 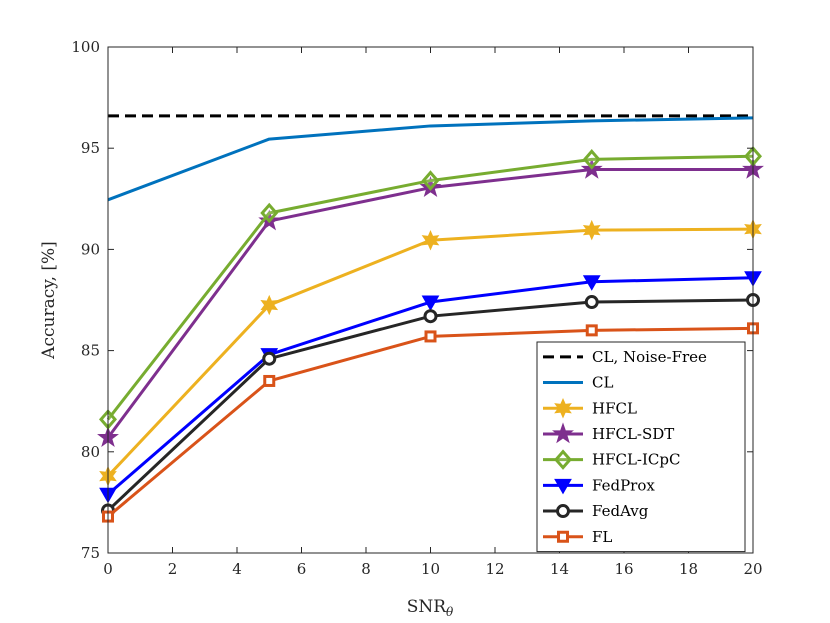 I want to click on series-cl, so click(x=430, y=159).